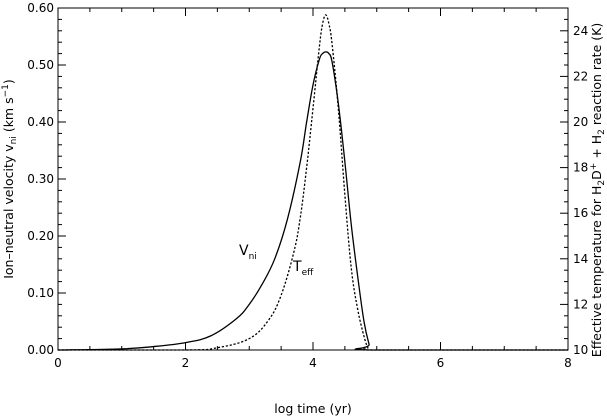 Image resolution: width=607 pixels, height=418 pixels. Describe the element at coordinates (580, 31) in the screenshot. I see `y-right-tick-label: 24` at that location.